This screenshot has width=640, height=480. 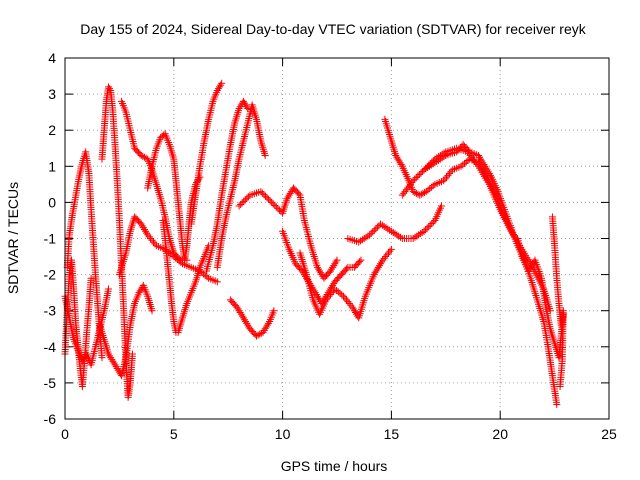 I want to click on series-prn-b, so click(x=84, y=255).